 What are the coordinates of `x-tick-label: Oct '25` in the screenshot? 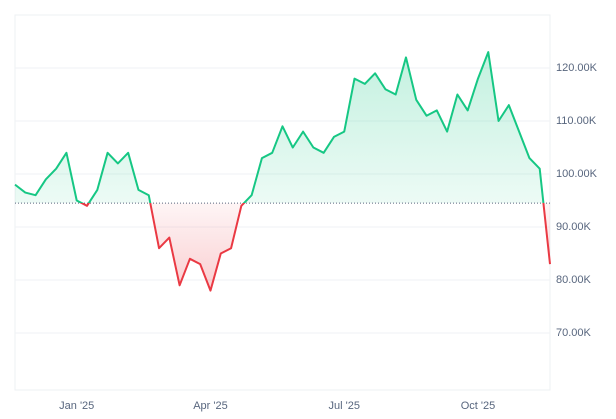 It's located at (478, 406).